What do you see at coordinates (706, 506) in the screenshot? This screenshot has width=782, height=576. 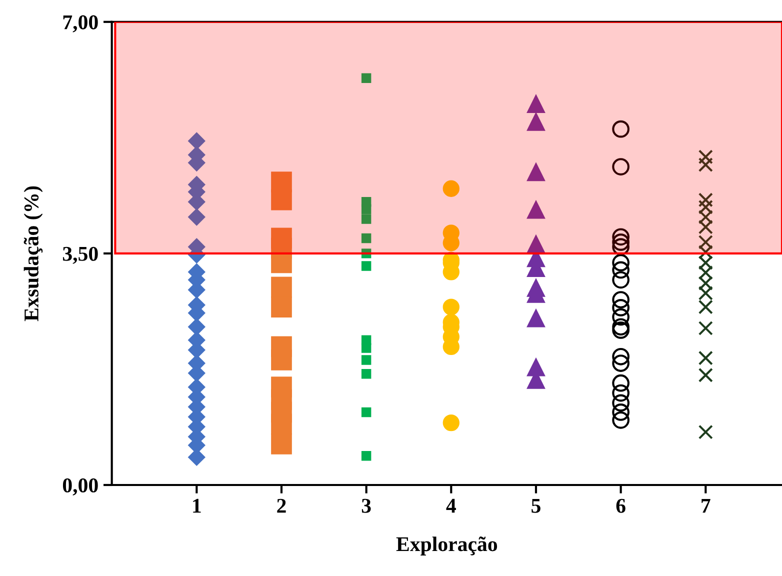 I see `x-tick-label: 7` at bounding box center [706, 506].